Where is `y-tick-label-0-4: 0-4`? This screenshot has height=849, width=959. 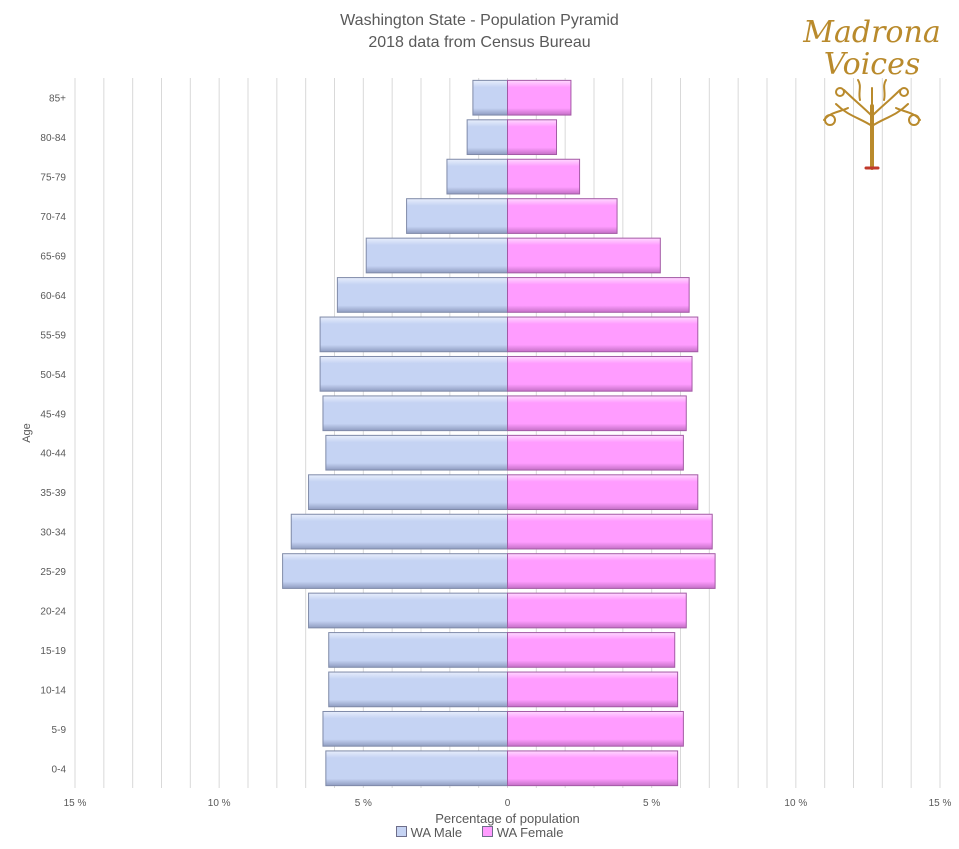
y-tick-label-0-4: 0-4 is located at coordinates (59, 769).